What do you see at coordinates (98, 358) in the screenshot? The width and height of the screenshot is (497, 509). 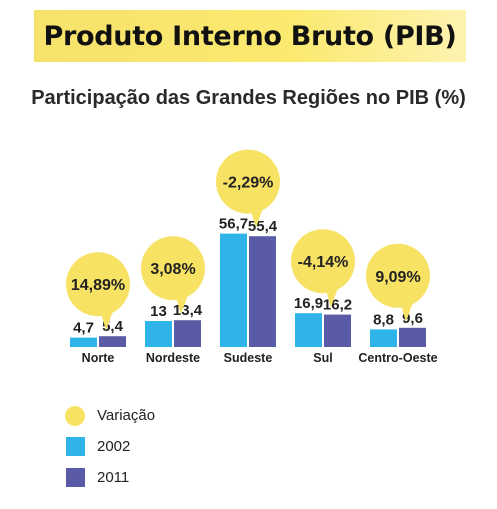 I see `category-label-norte: Norte` at bounding box center [98, 358].